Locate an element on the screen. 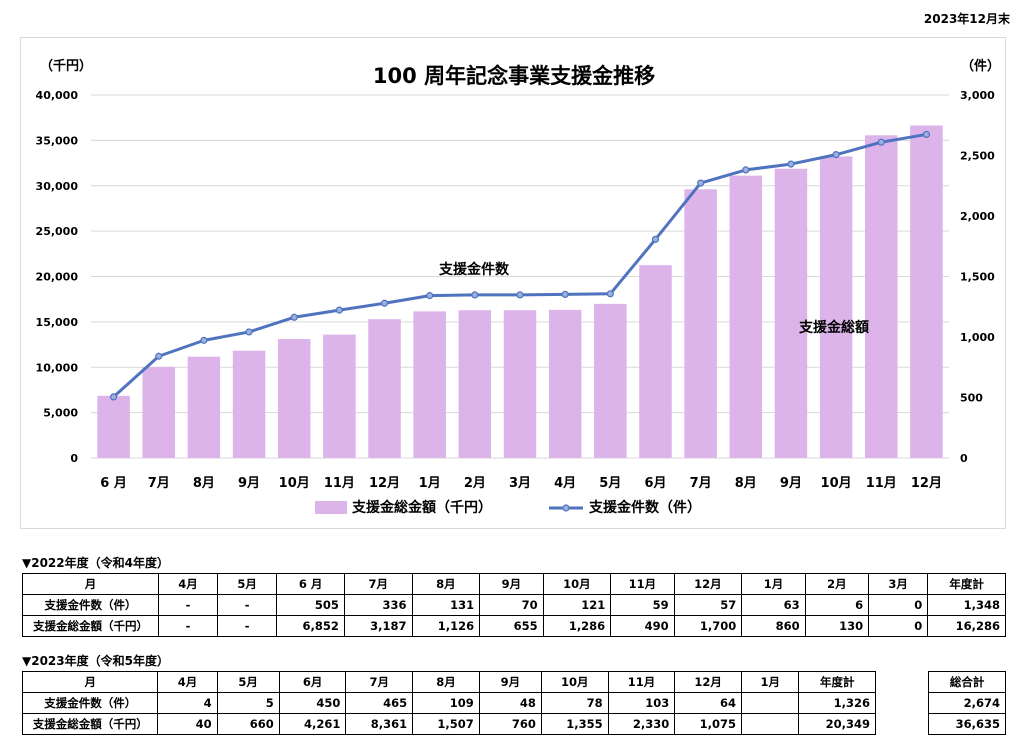  right-tick-label: 2,000 is located at coordinates (977, 216).